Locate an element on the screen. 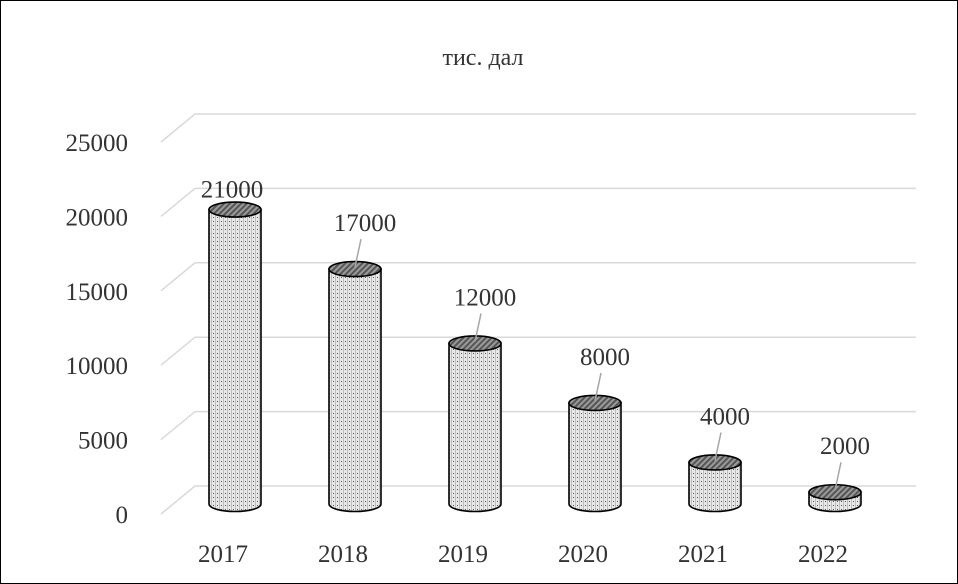  y-tick-label: 0 is located at coordinates (122, 515).